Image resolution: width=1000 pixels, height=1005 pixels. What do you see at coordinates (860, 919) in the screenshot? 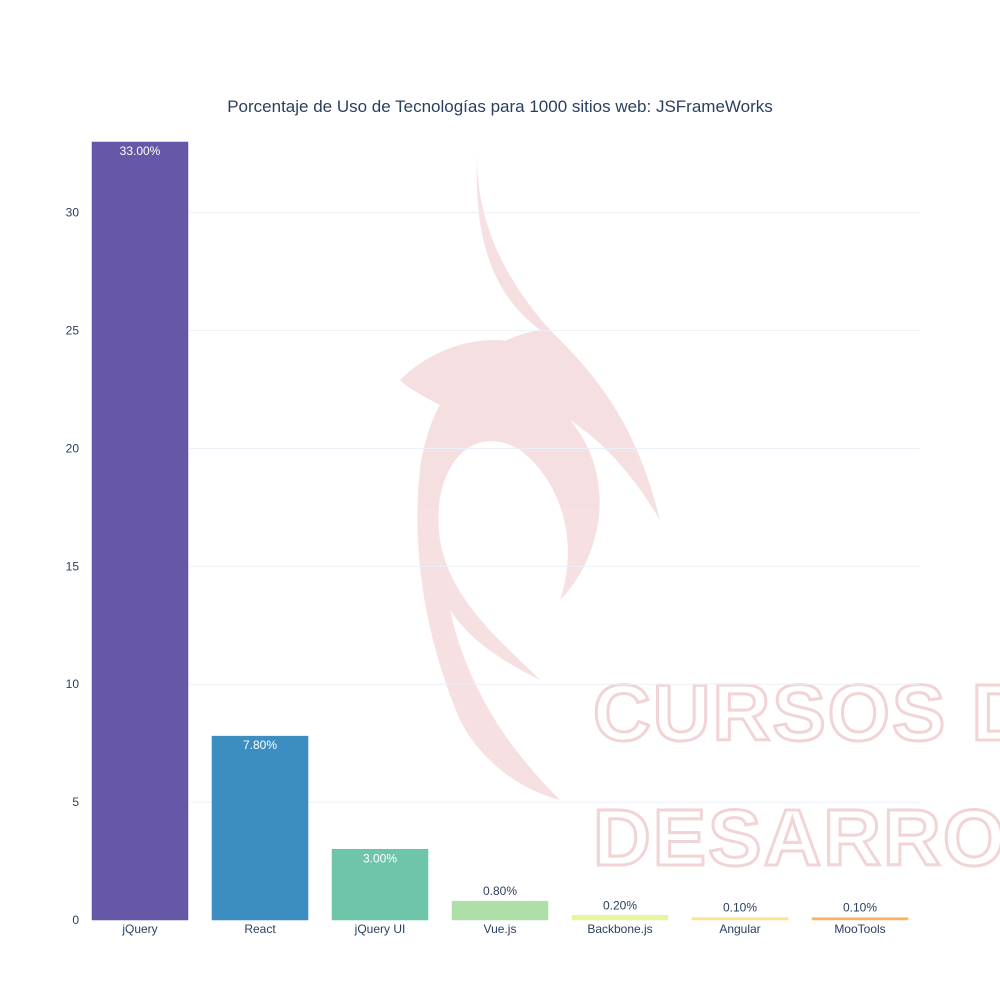
I see `bar-mootools` at bounding box center [860, 919].